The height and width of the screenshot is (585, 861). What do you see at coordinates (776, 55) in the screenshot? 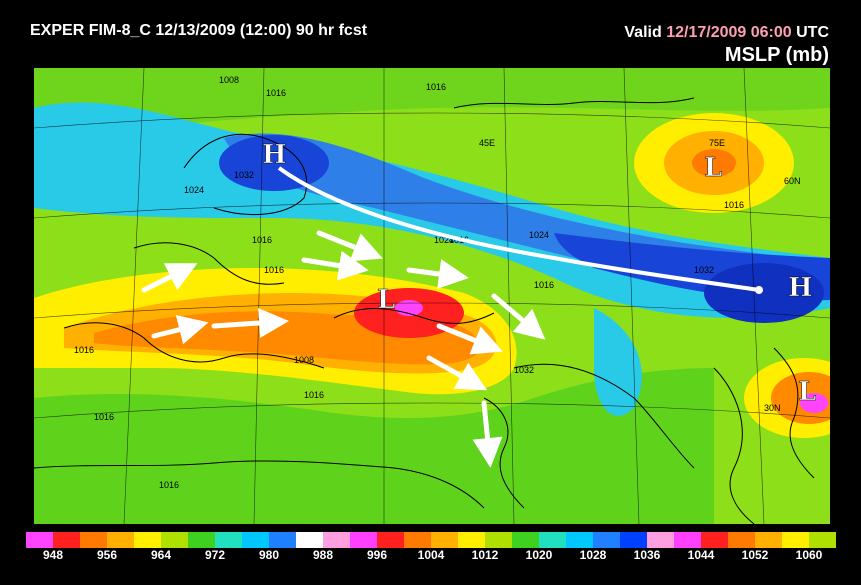
I see `field-name: MSLP (mb)` at bounding box center [776, 55].